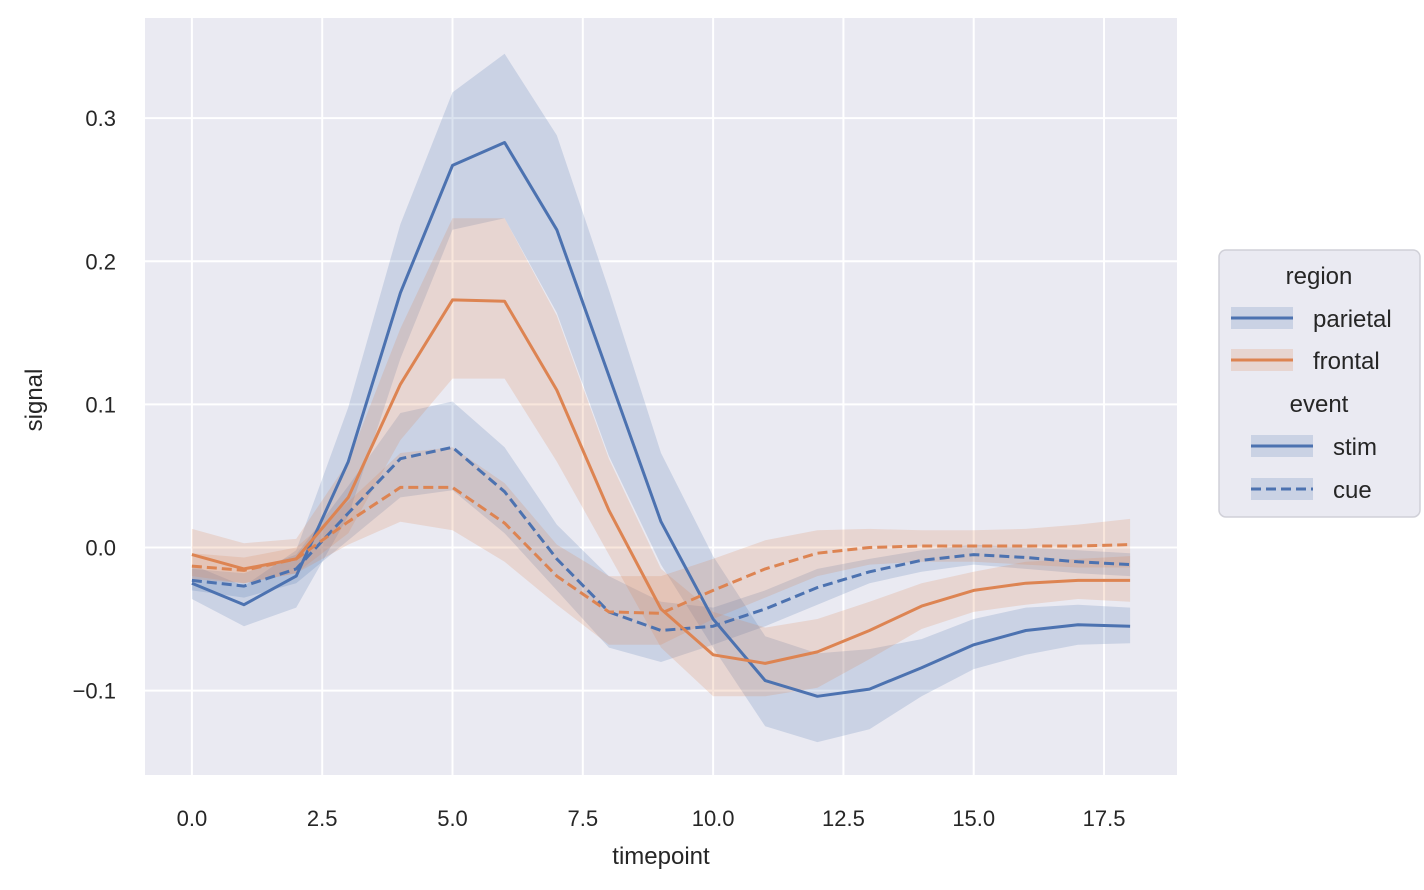 The height and width of the screenshot is (890, 1424). What do you see at coordinates (1355, 447) in the screenshot?
I see `legend-label-stim: stim` at bounding box center [1355, 447].